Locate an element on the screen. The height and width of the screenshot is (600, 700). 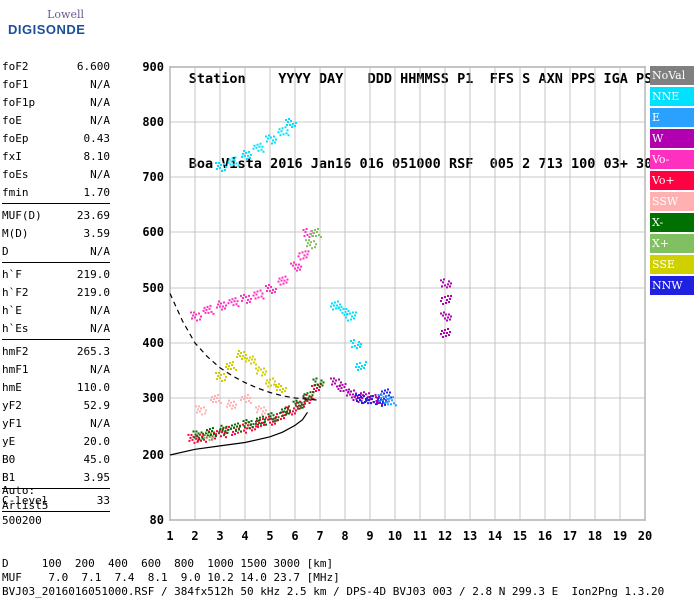
param-value: 3.95 is located at coordinates (97, 477).